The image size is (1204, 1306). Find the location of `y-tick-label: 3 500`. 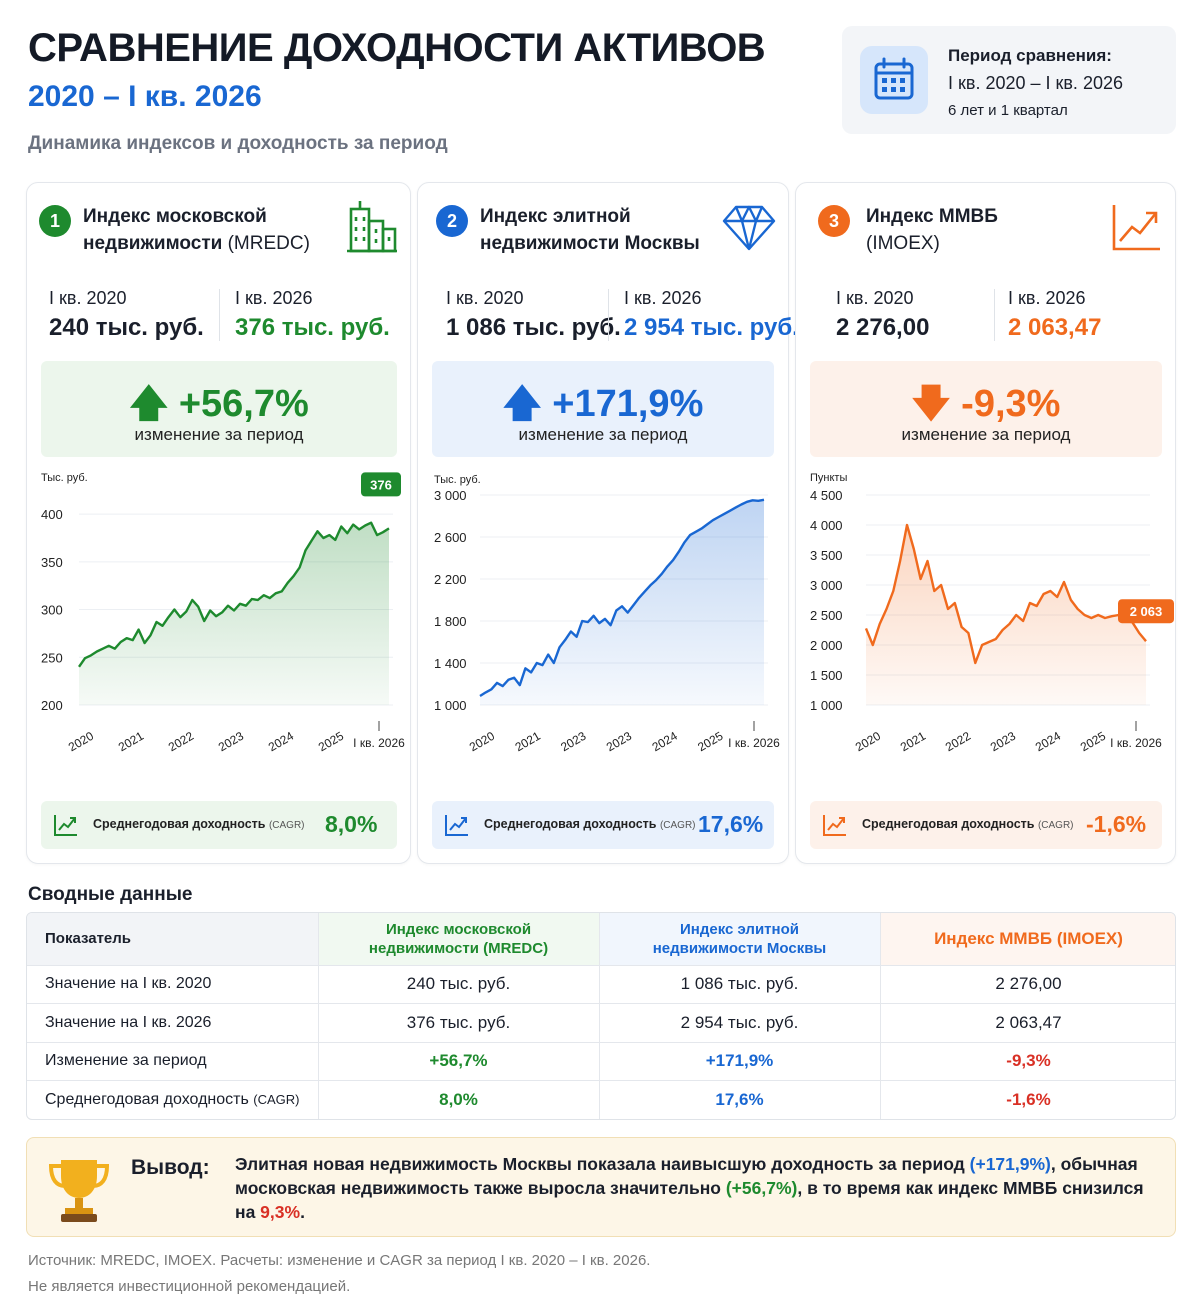

y-tick-label: 3 500 is located at coordinates (826, 555).